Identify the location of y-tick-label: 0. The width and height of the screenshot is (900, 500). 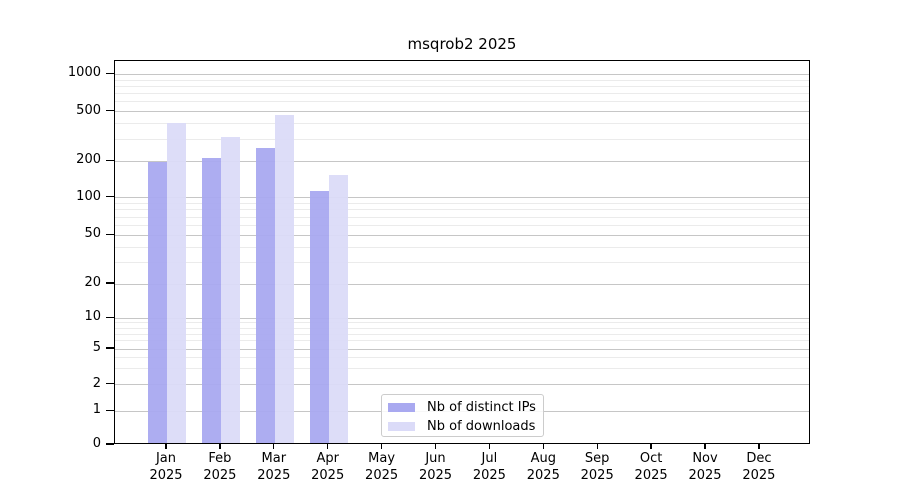
(96, 443).